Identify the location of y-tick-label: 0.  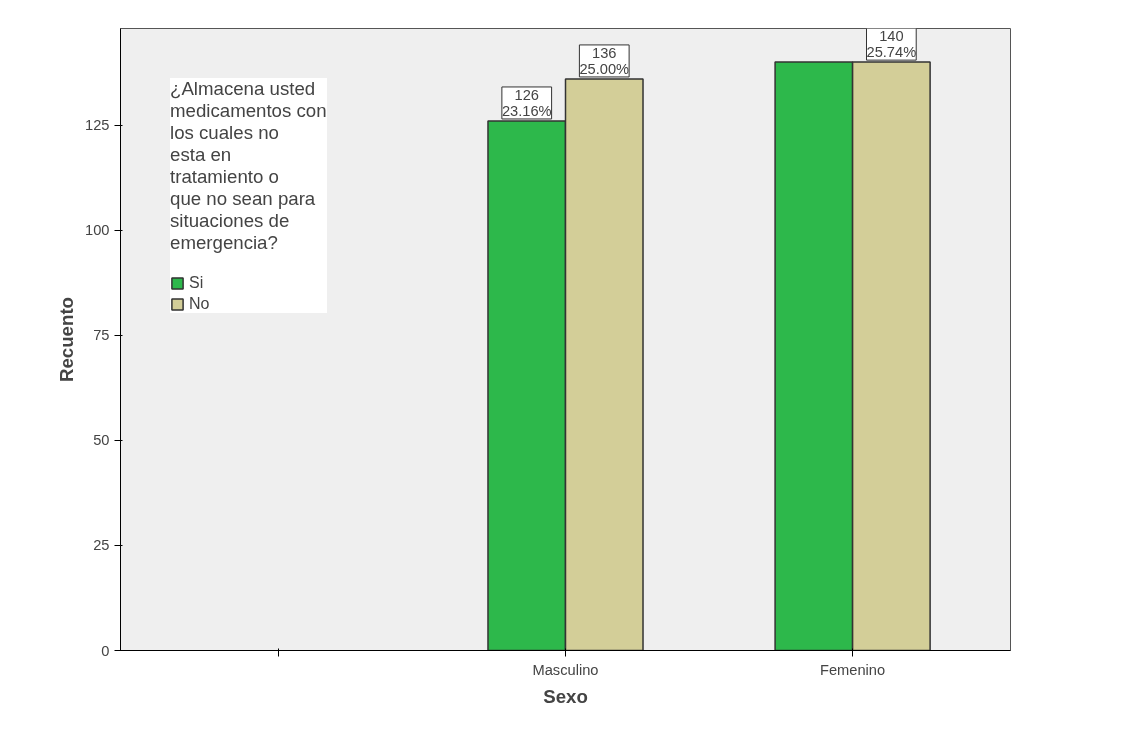
(105, 650).